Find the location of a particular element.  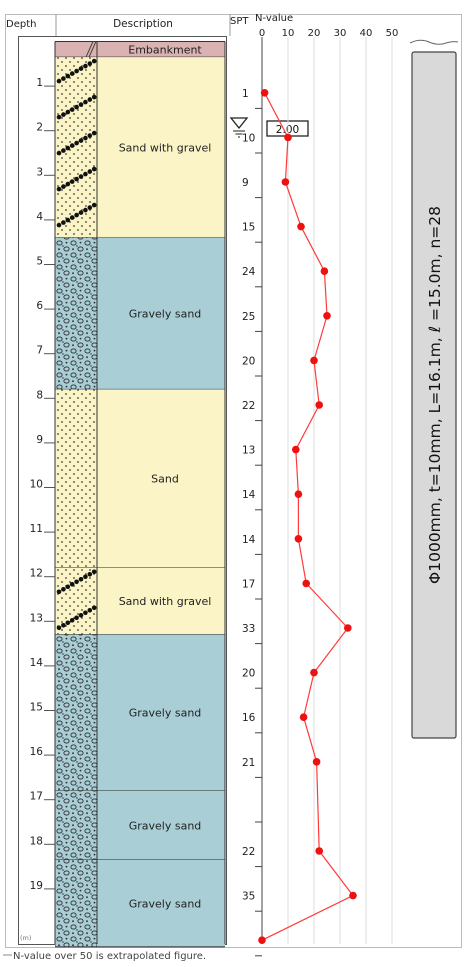

spt-value-label: 15 is located at coordinates (248, 228).